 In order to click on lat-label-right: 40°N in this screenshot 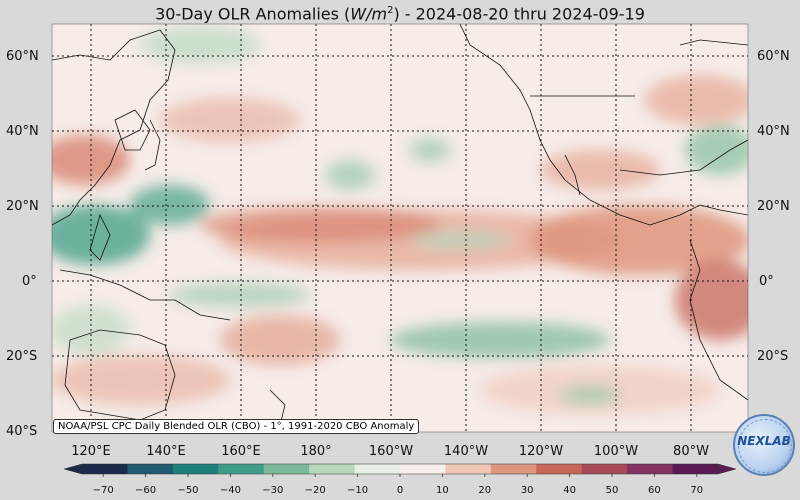, I will do `click(773, 131)`.